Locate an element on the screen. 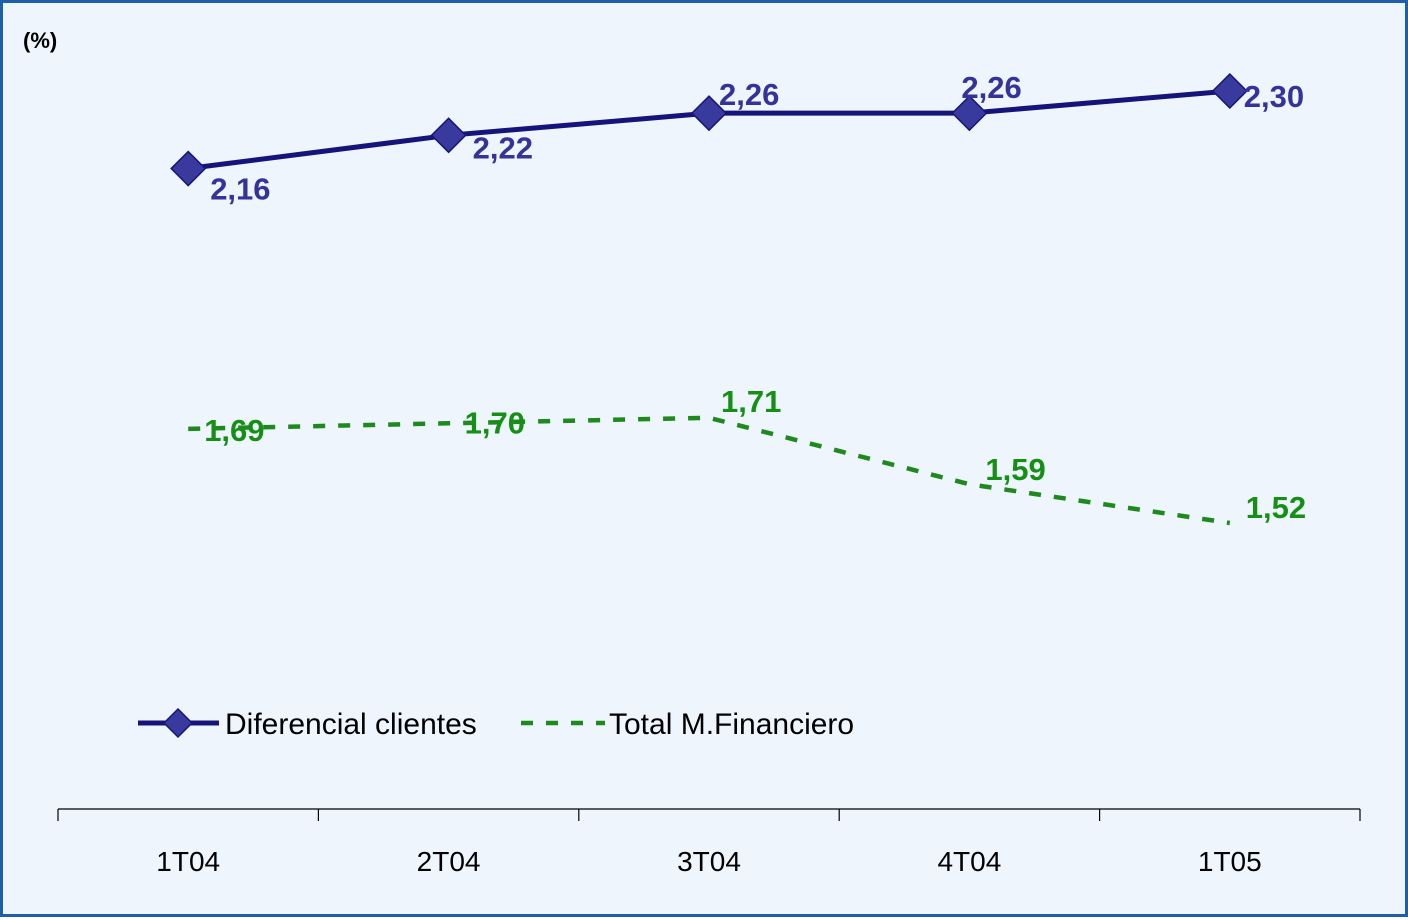  legend-diamond-icon is located at coordinates (178, 723).